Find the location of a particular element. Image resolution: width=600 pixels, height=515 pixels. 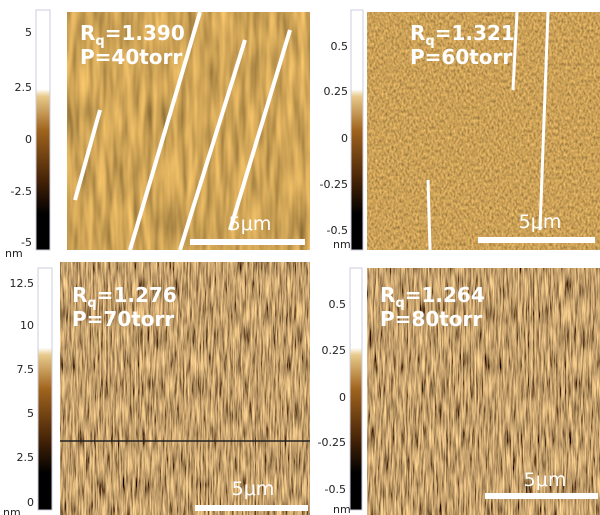

surface-steps is located at coordinates (488, 131).